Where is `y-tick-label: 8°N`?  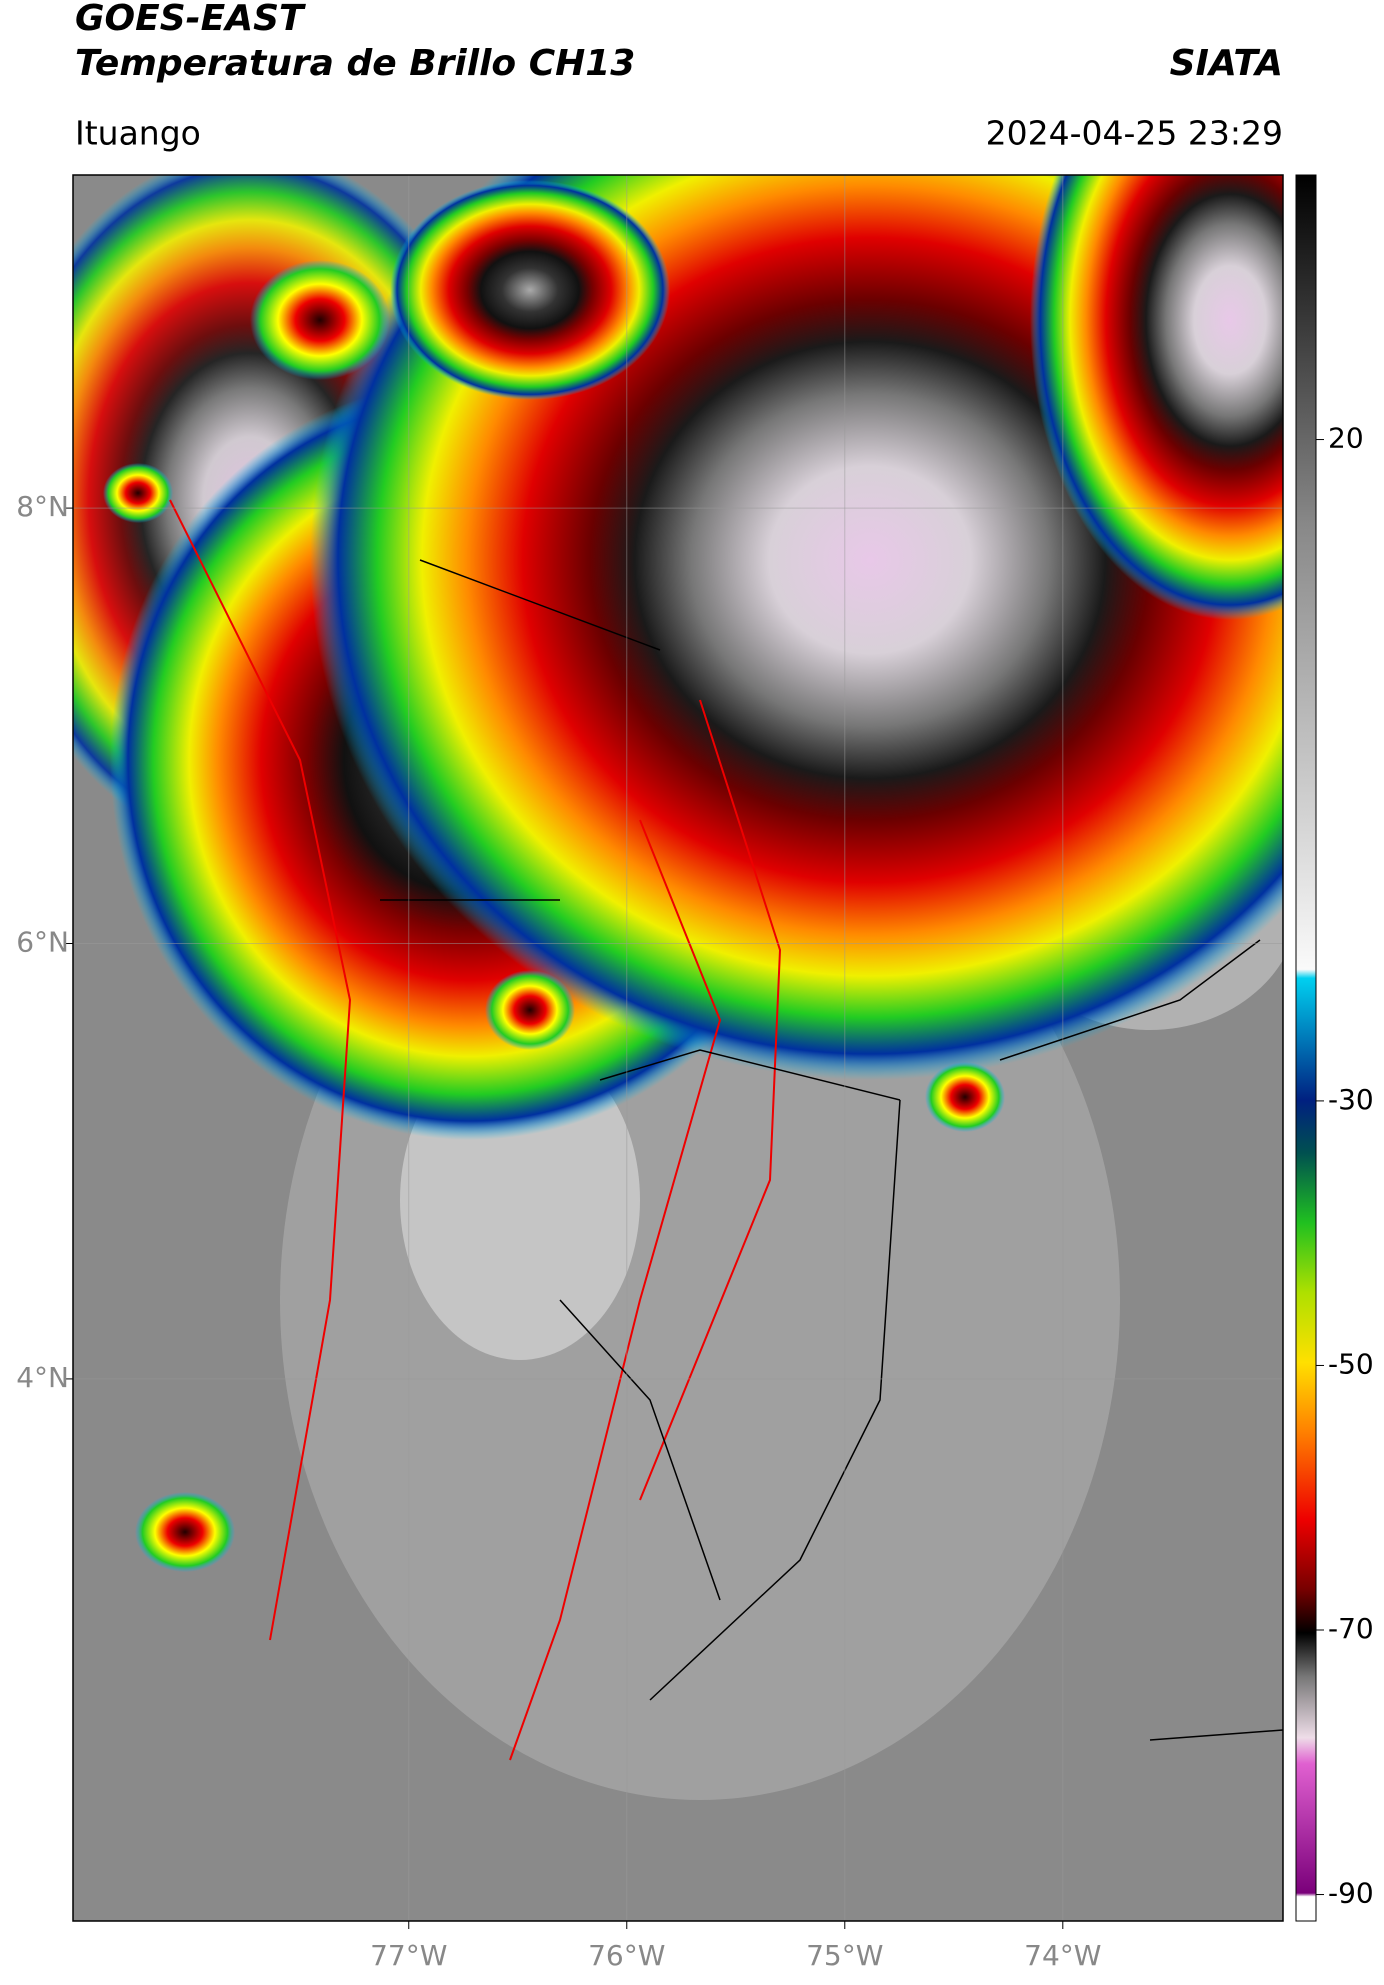
y-tick-label: 8°N is located at coordinates (42, 506).